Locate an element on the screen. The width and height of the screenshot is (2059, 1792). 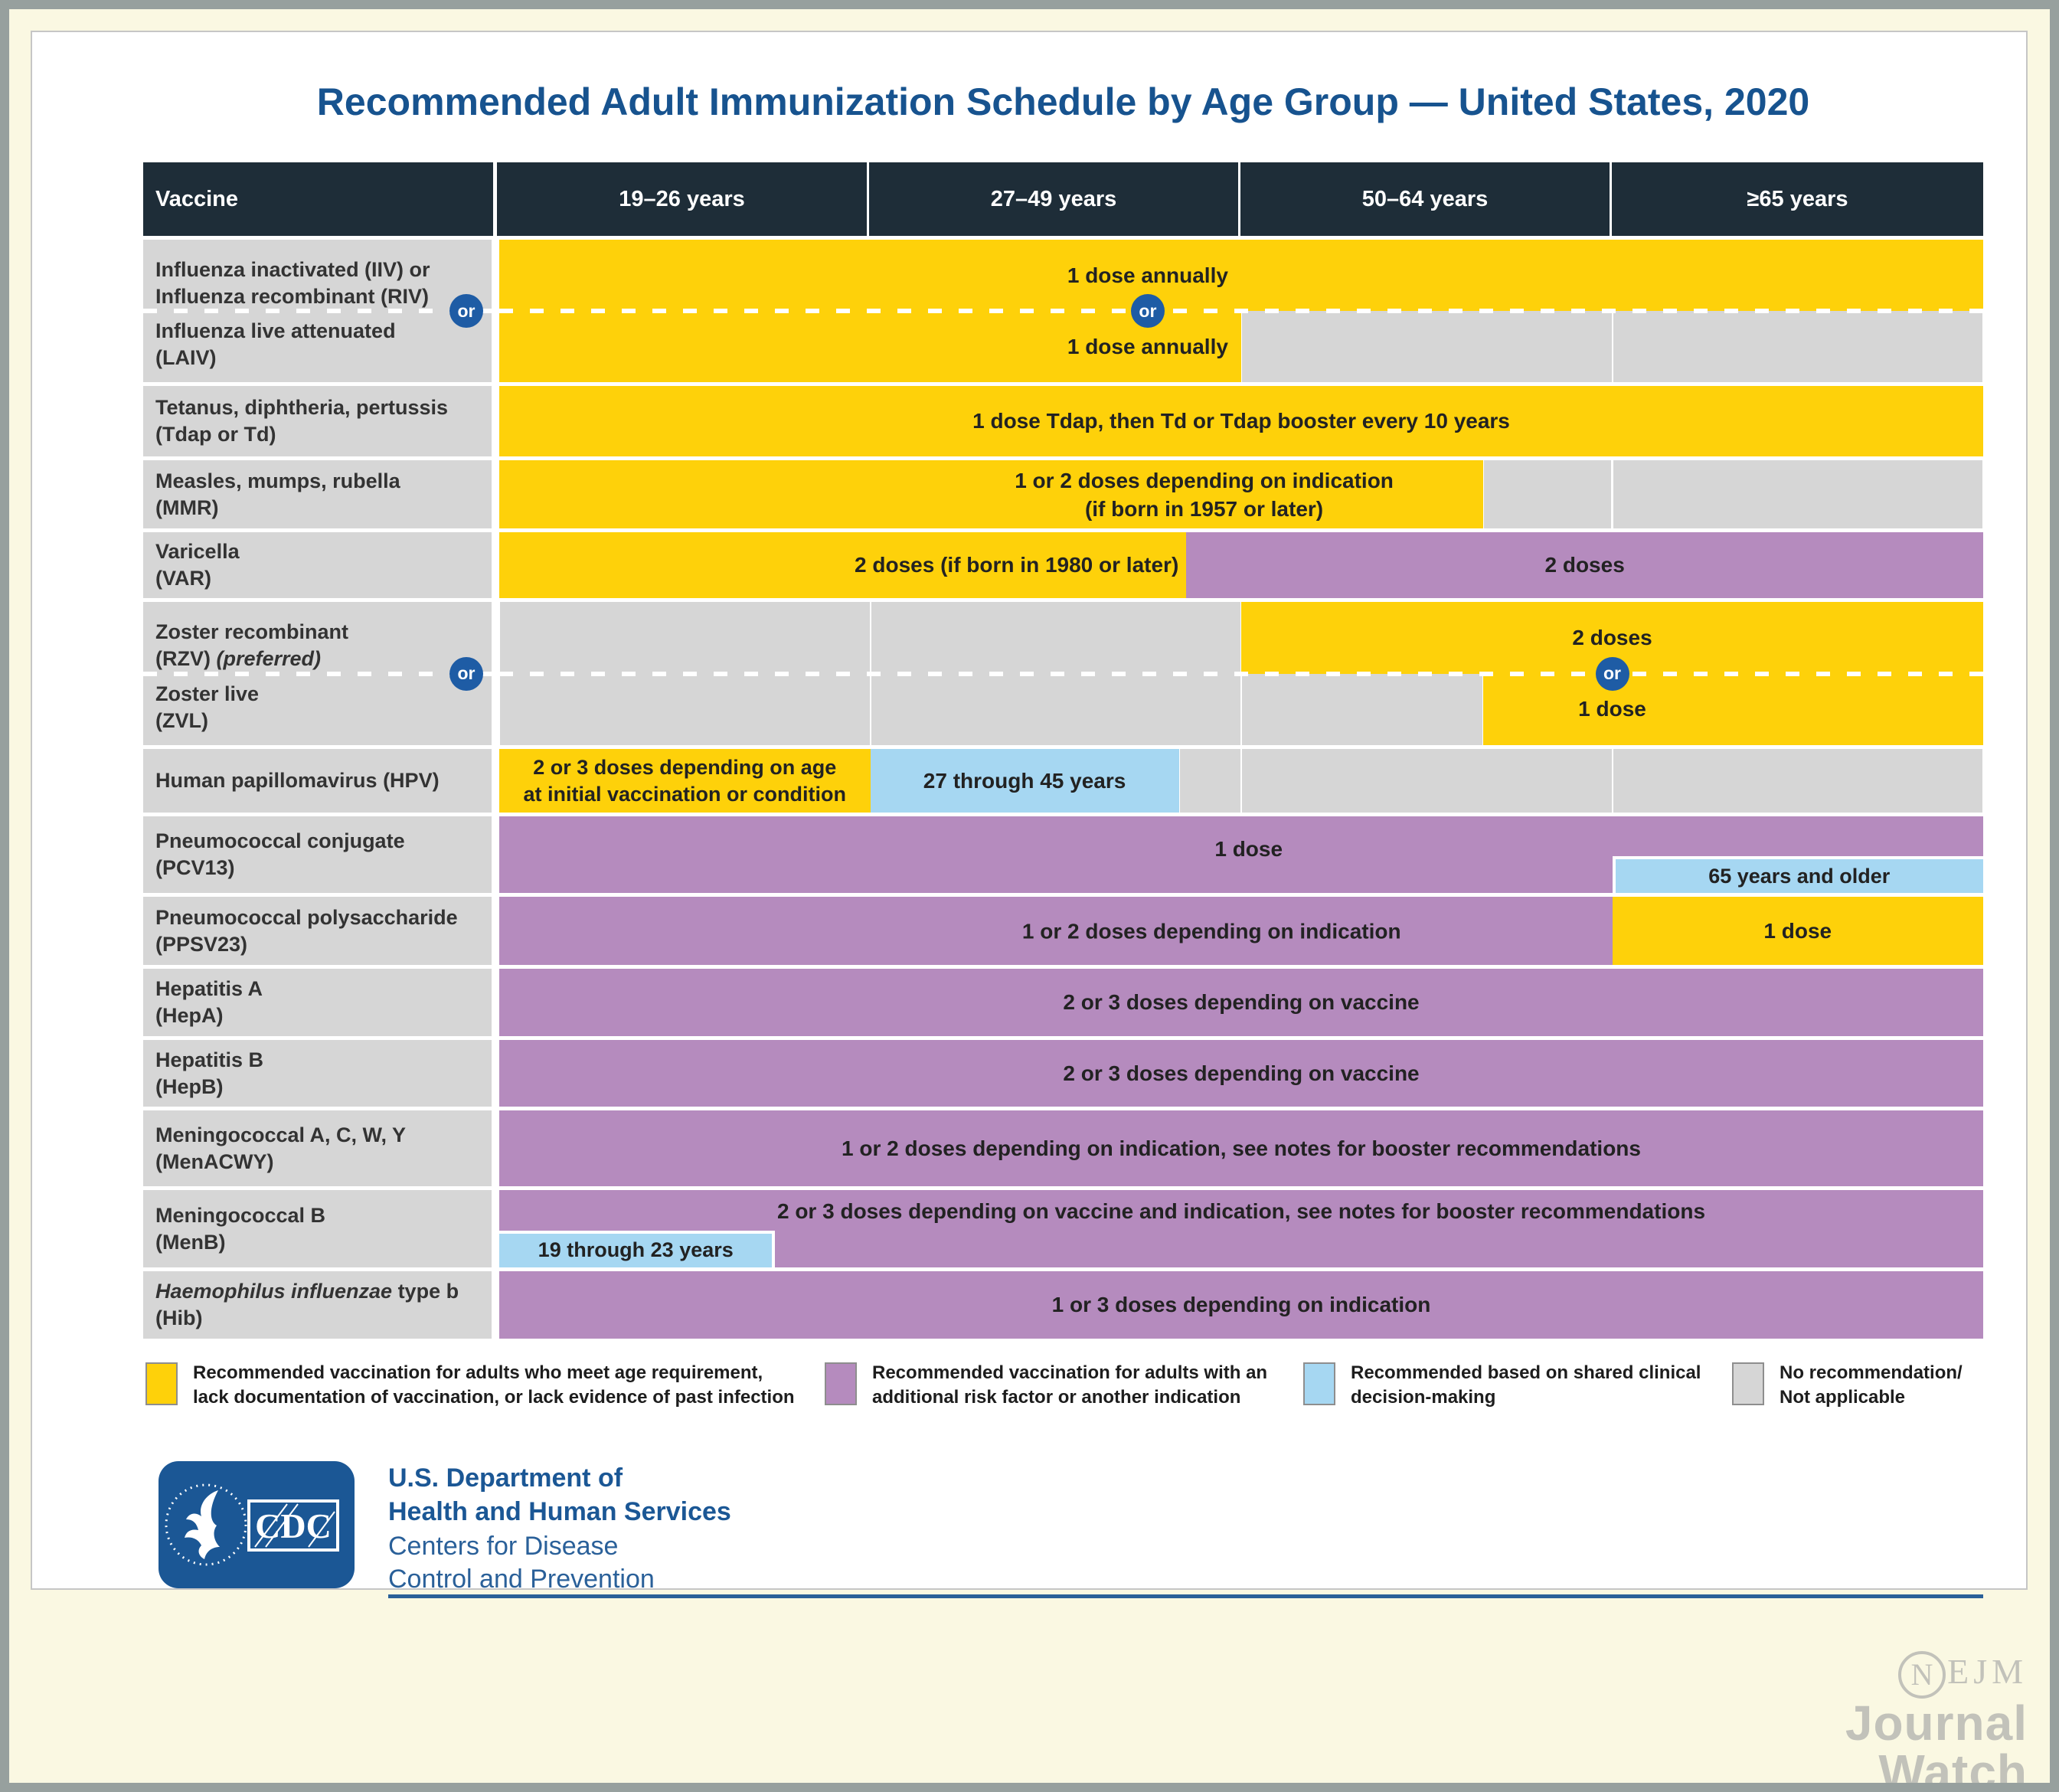
vaccine-label-hpv: Human papillomavirus (HPV) is located at coordinates (317, 781).